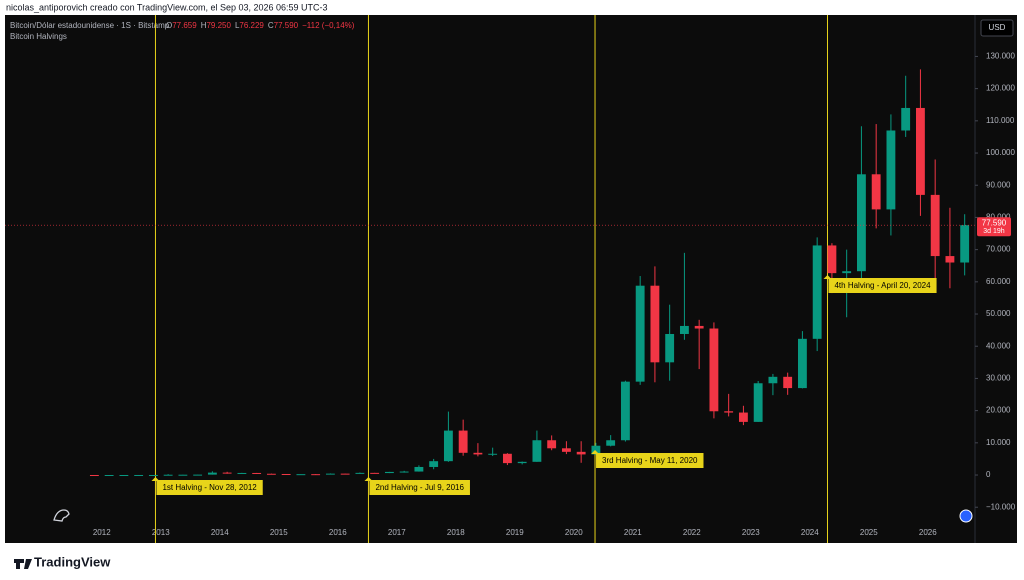 This screenshot has width=1024, height=580. Describe the element at coordinates (184, 25) in the screenshot. I see `ohlc-value: 77.659` at that location.